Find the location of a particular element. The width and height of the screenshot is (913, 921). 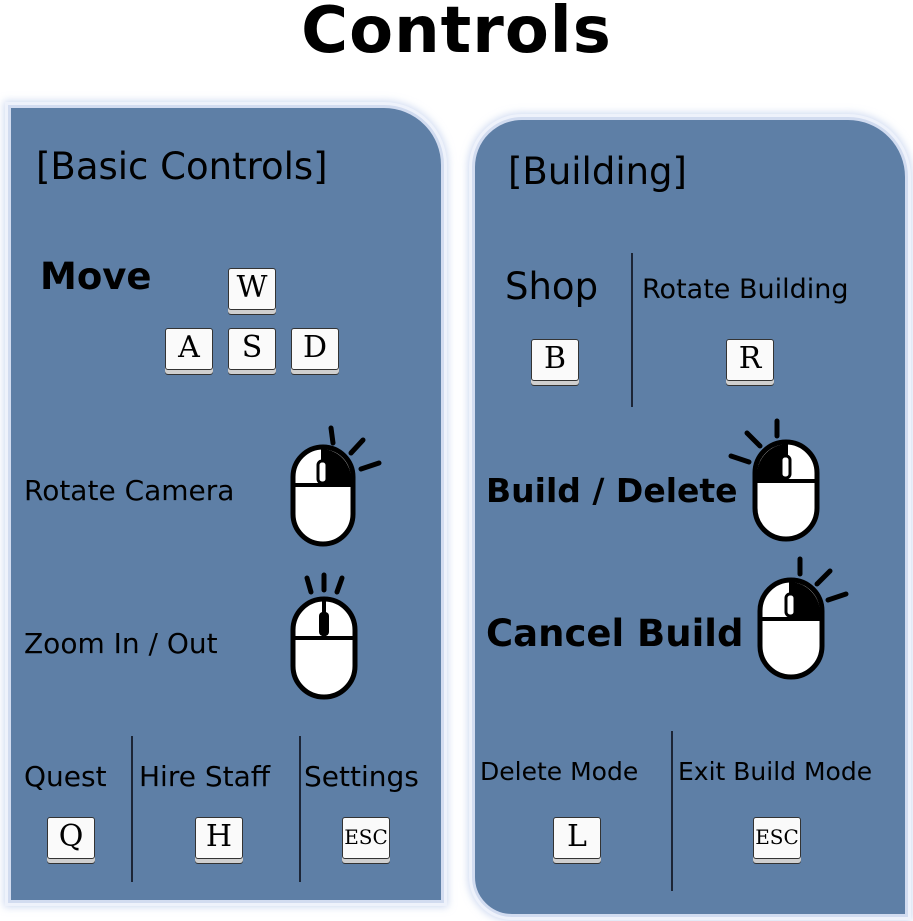

key-r: R is located at coordinates (750, 360).